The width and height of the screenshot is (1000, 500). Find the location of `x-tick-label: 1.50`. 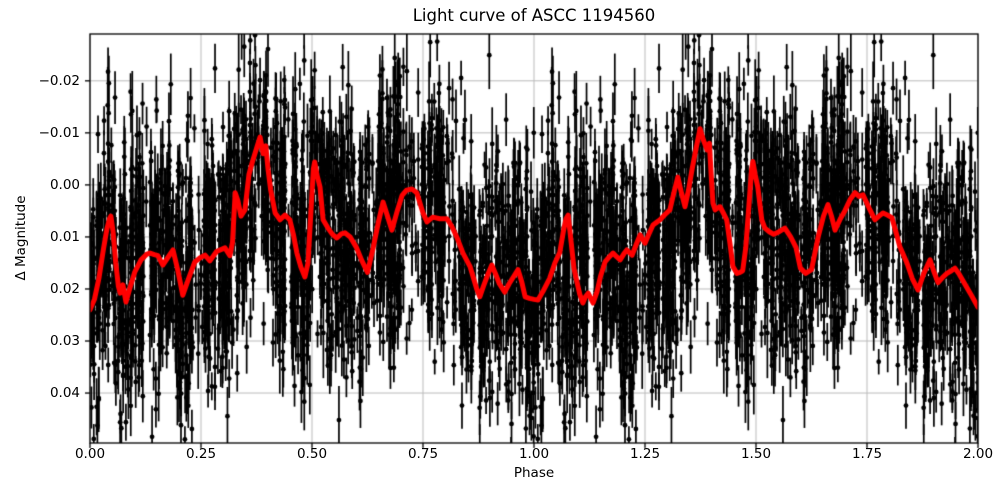

x-tick-label: 1.50 is located at coordinates (756, 454).